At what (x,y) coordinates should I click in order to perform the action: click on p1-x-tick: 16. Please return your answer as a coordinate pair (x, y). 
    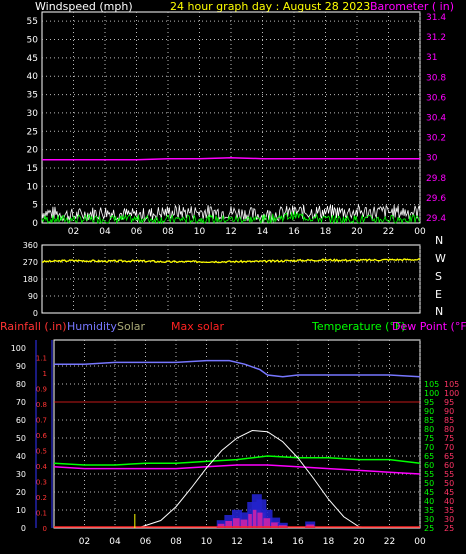
    Looking at the image, I should click on (294, 232).